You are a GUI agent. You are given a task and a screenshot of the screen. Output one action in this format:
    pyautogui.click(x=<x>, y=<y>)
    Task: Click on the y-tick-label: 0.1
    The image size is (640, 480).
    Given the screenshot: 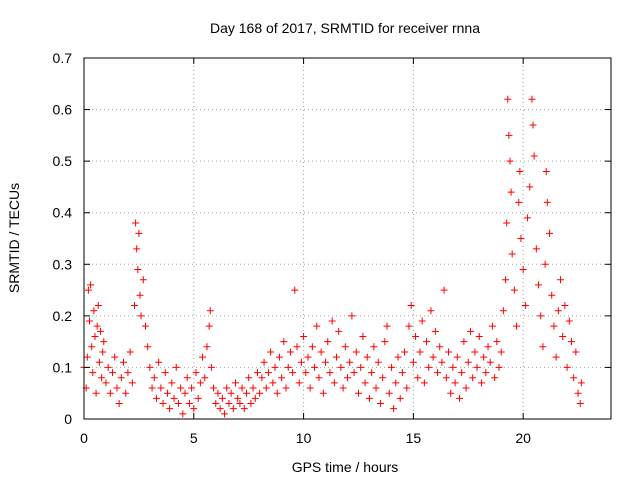 What is the action you would take?
    pyautogui.click(x=63, y=367)
    